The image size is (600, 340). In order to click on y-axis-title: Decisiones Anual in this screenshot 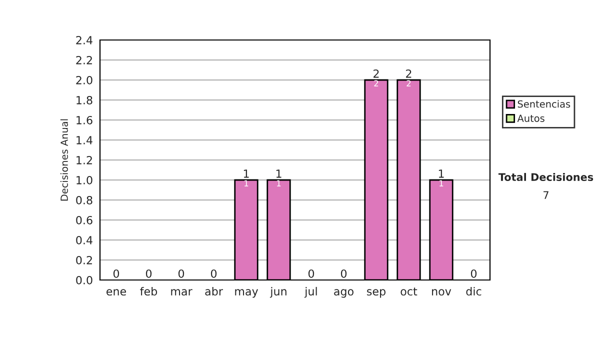, I will do `click(64, 160)`.